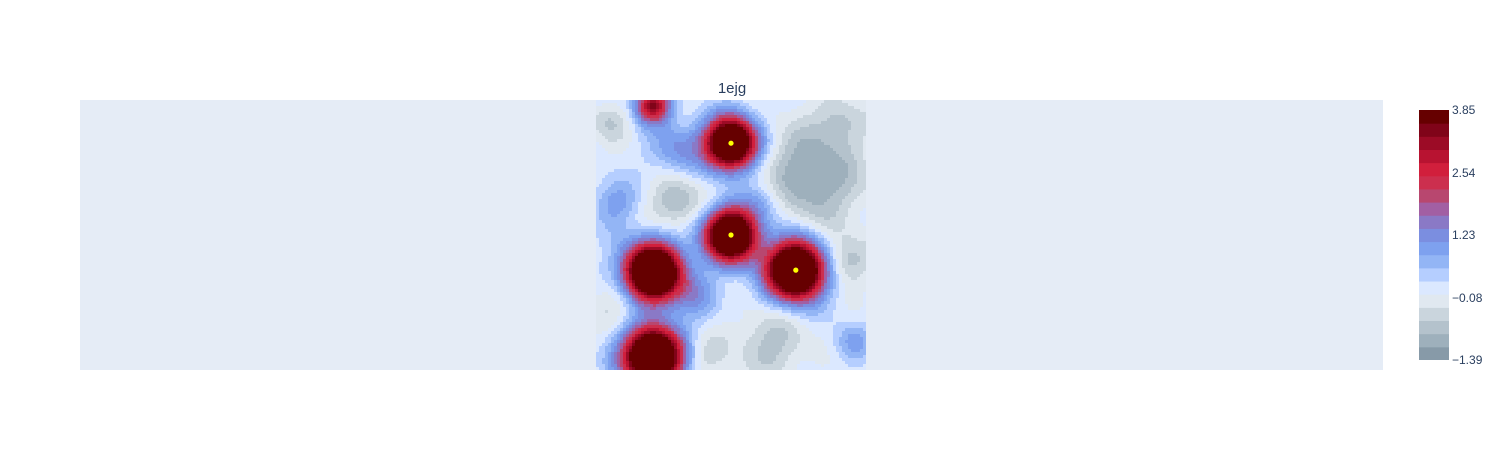 This screenshot has height=450, width=1502. I want to click on colorbar-tick-label: 1.23, so click(1464, 235).